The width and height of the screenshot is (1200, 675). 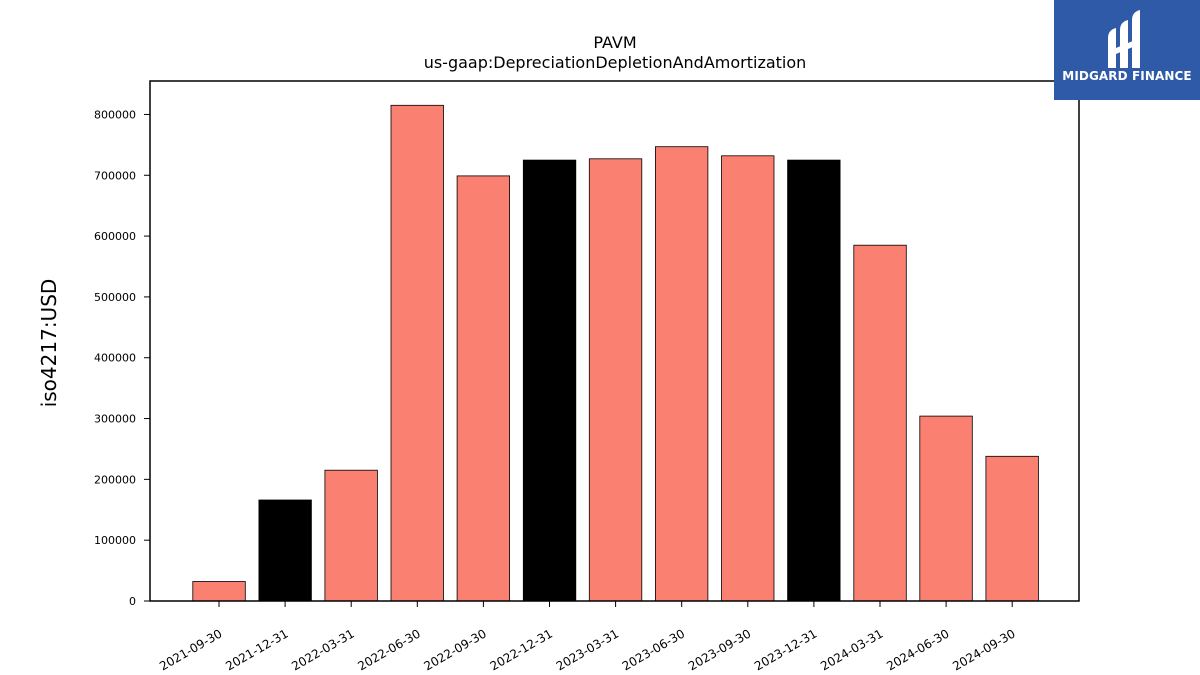 I want to click on y-tick-label: 500000, so click(x=115, y=297).